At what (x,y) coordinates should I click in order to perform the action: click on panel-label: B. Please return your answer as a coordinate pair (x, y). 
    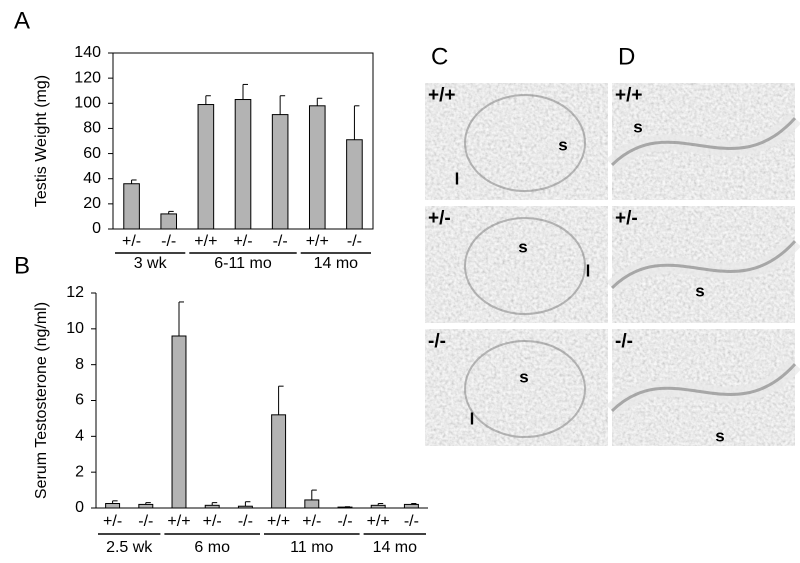
    Looking at the image, I should click on (22, 265).